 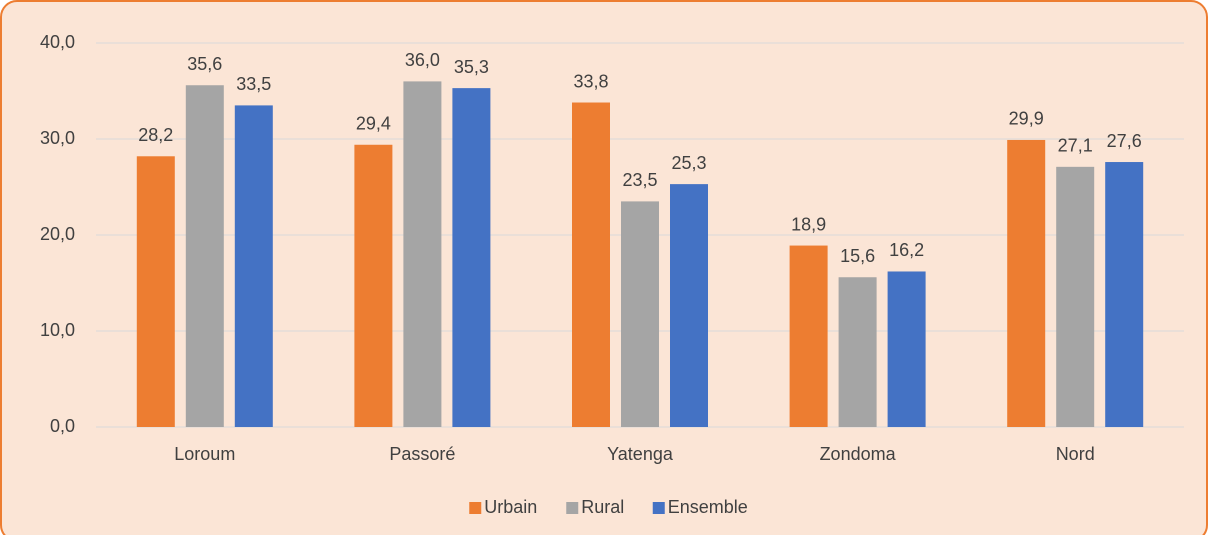 I want to click on data-label: 15,6, so click(x=857, y=256).